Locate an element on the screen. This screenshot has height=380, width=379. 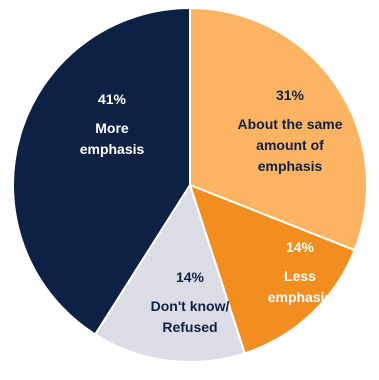
slice-category-label: amount of is located at coordinates (290, 145).